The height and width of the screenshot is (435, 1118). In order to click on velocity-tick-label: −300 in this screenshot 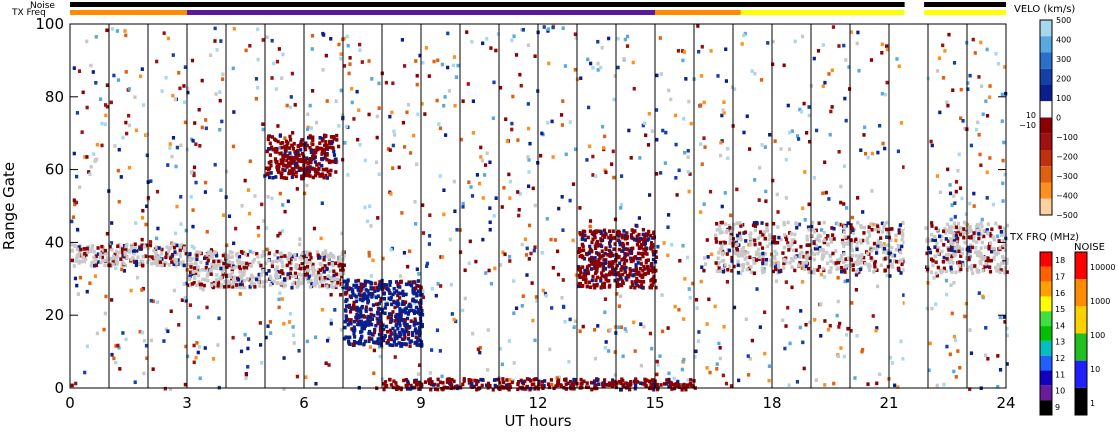, I will do `click(1067, 176)`.